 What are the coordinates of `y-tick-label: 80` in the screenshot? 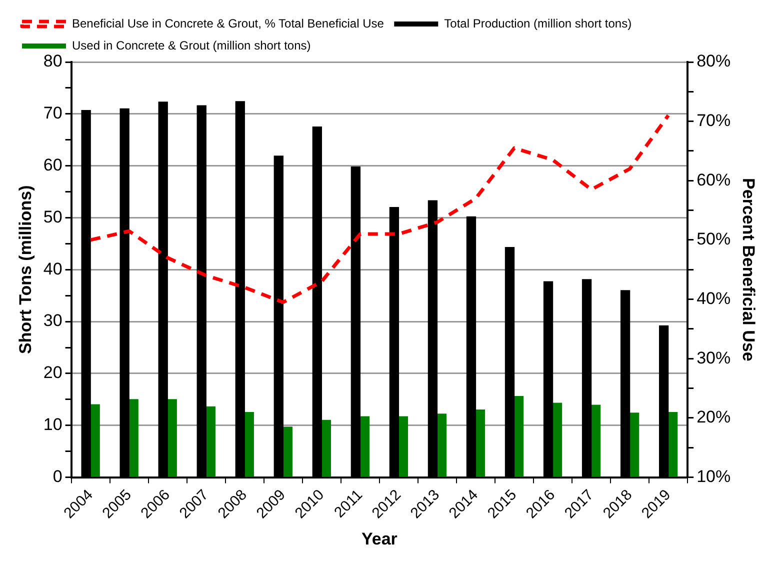 It's located at (52, 61).